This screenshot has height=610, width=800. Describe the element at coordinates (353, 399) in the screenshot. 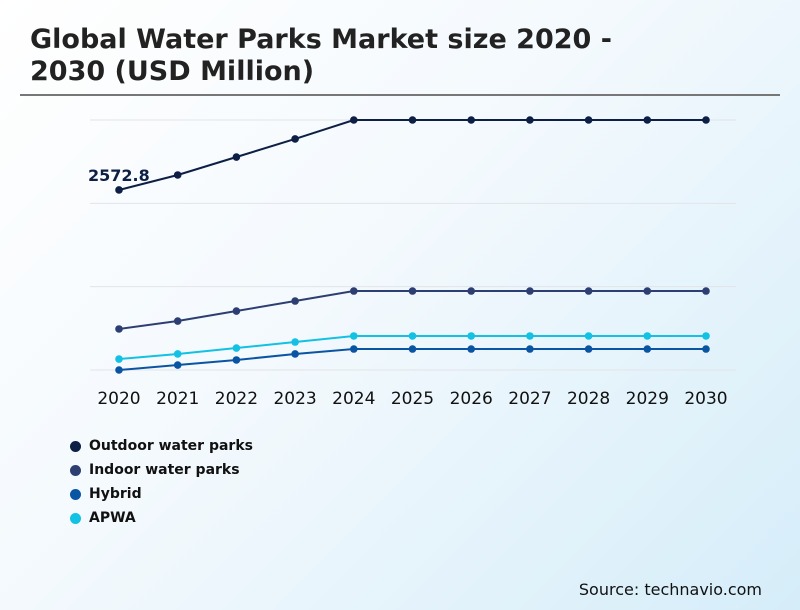

I see `x-tick-label: 2024` at that location.